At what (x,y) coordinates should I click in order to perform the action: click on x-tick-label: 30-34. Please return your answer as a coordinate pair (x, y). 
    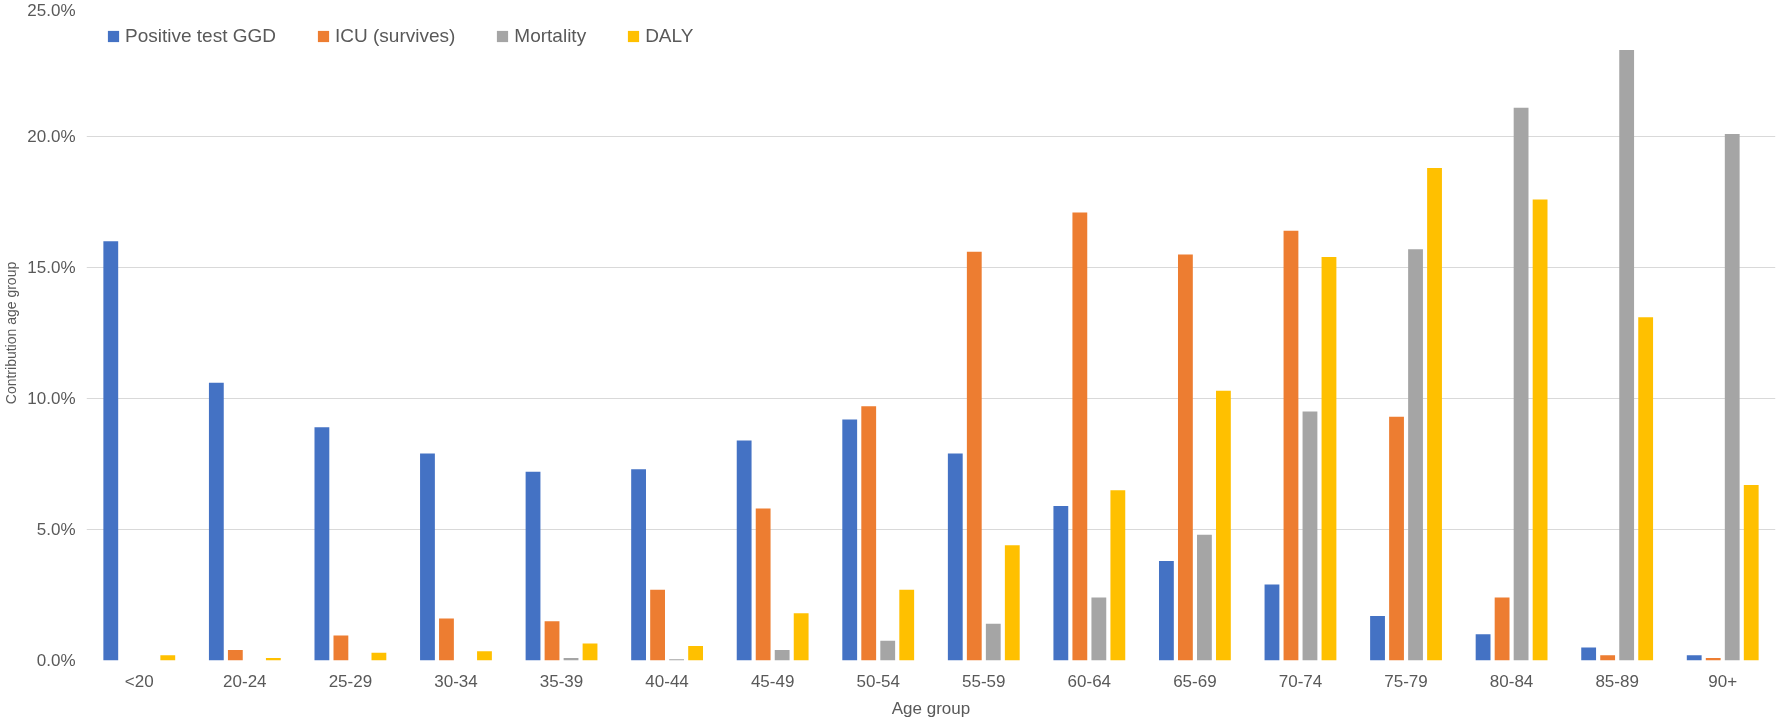
    Looking at the image, I should click on (456, 681).